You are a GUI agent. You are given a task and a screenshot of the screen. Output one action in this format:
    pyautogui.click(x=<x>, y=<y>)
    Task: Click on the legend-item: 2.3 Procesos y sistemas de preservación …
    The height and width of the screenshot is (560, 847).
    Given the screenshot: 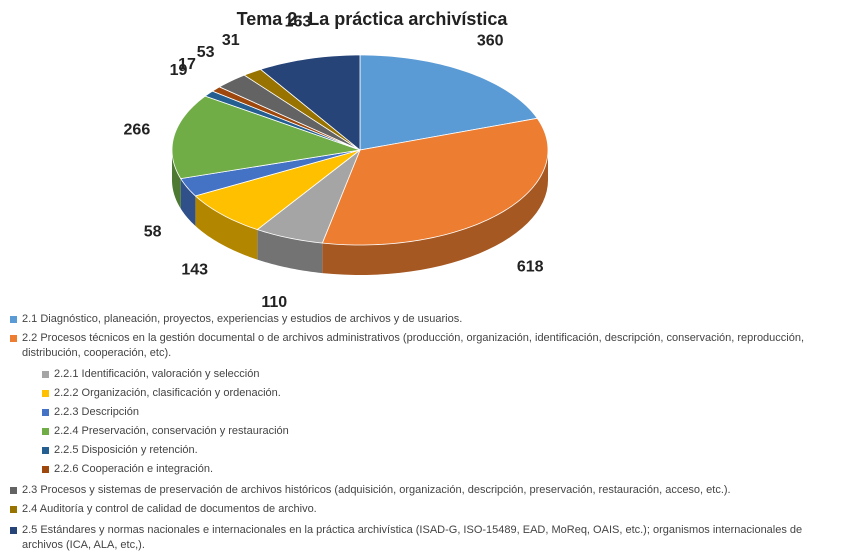 What is the action you would take?
    pyautogui.click(x=425, y=490)
    